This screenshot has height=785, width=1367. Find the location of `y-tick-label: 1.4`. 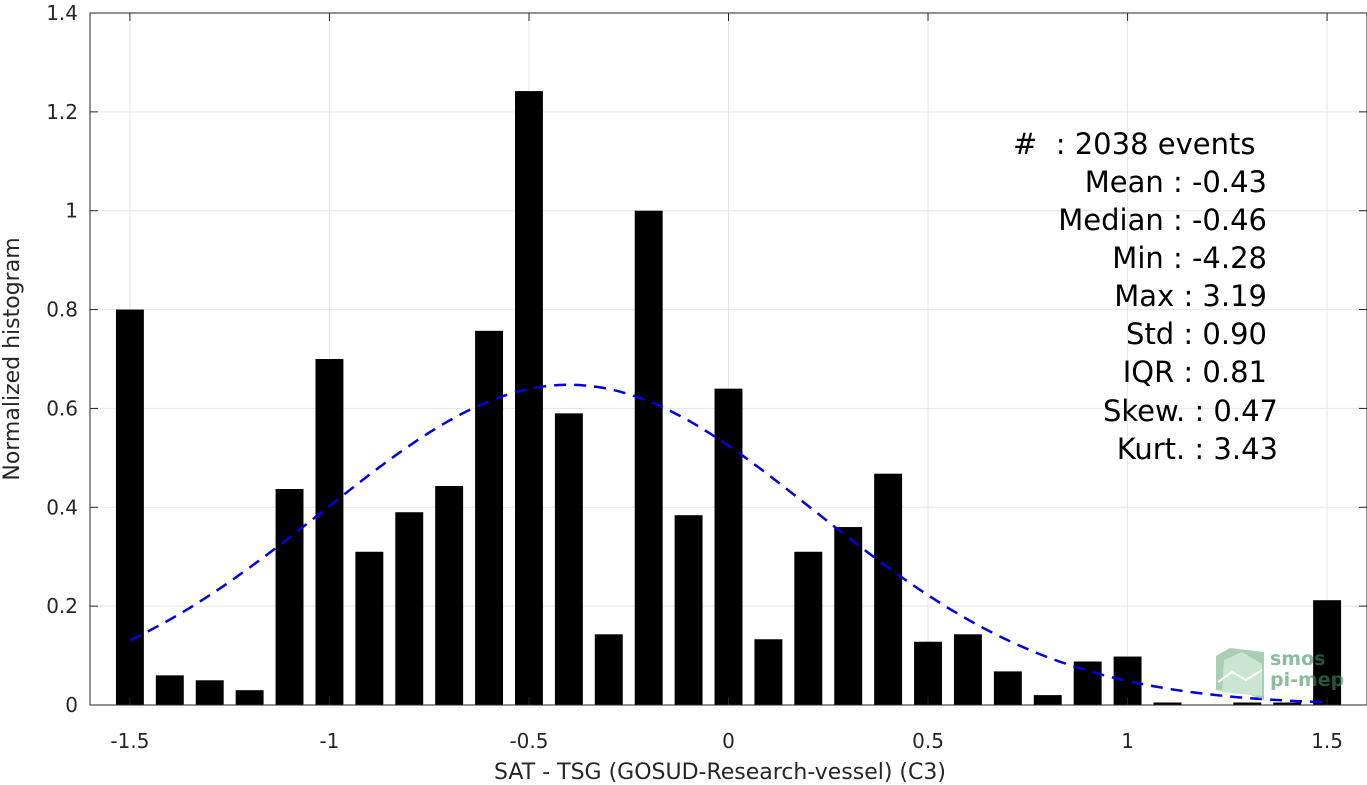

y-tick-label: 1.4 is located at coordinates (62, 13).